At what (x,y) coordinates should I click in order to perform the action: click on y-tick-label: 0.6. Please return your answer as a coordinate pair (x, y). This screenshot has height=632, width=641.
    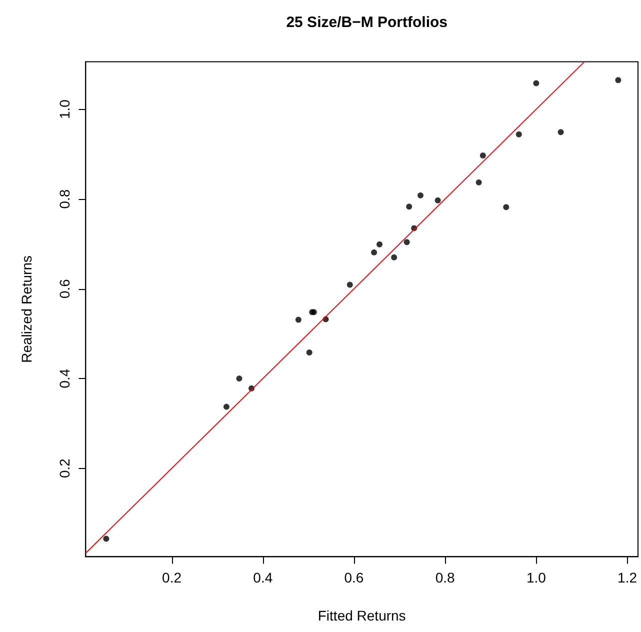
    Looking at the image, I should click on (64, 288).